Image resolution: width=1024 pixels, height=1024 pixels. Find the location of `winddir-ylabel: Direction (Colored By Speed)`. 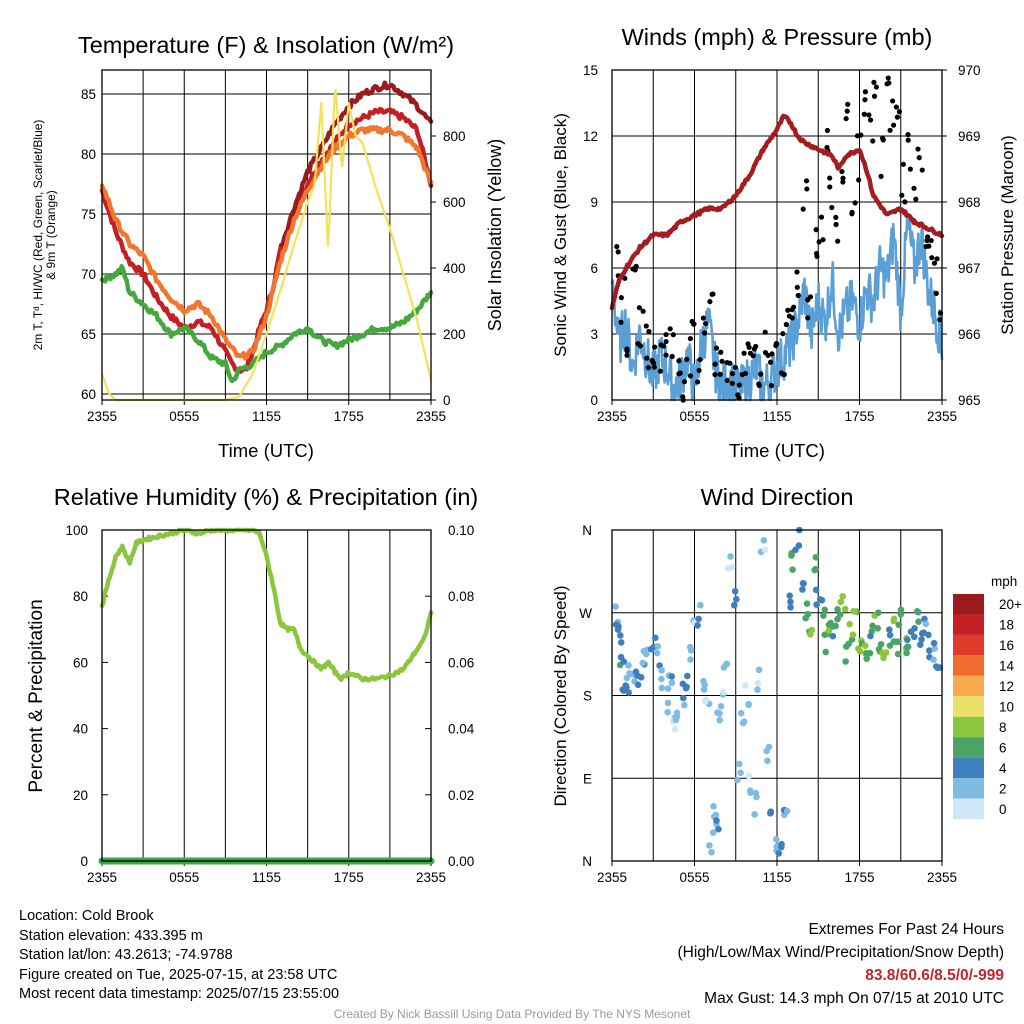

winddir-ylabel: Direction (Colored By Speed) is located at coordinates (560, 695).